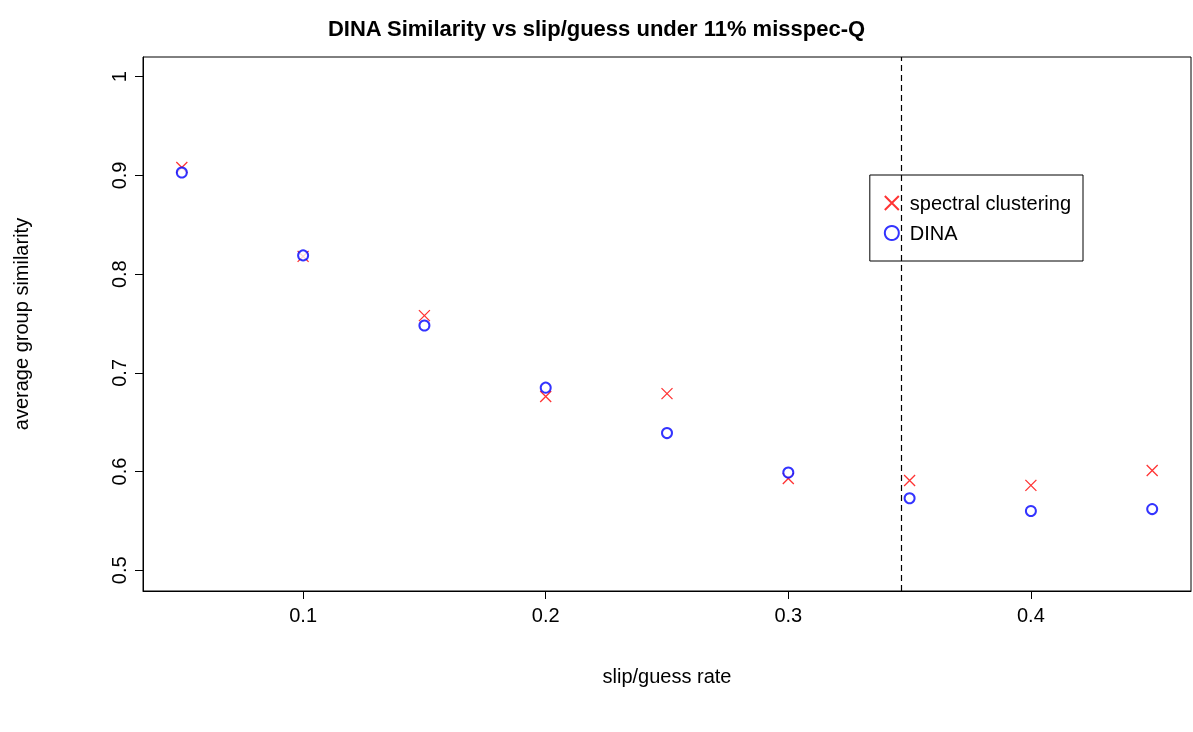 Image resolution: width=1193 pixels, height=732 pixels. I want to click on x-tick-label: 0.1, so click(303, 615).